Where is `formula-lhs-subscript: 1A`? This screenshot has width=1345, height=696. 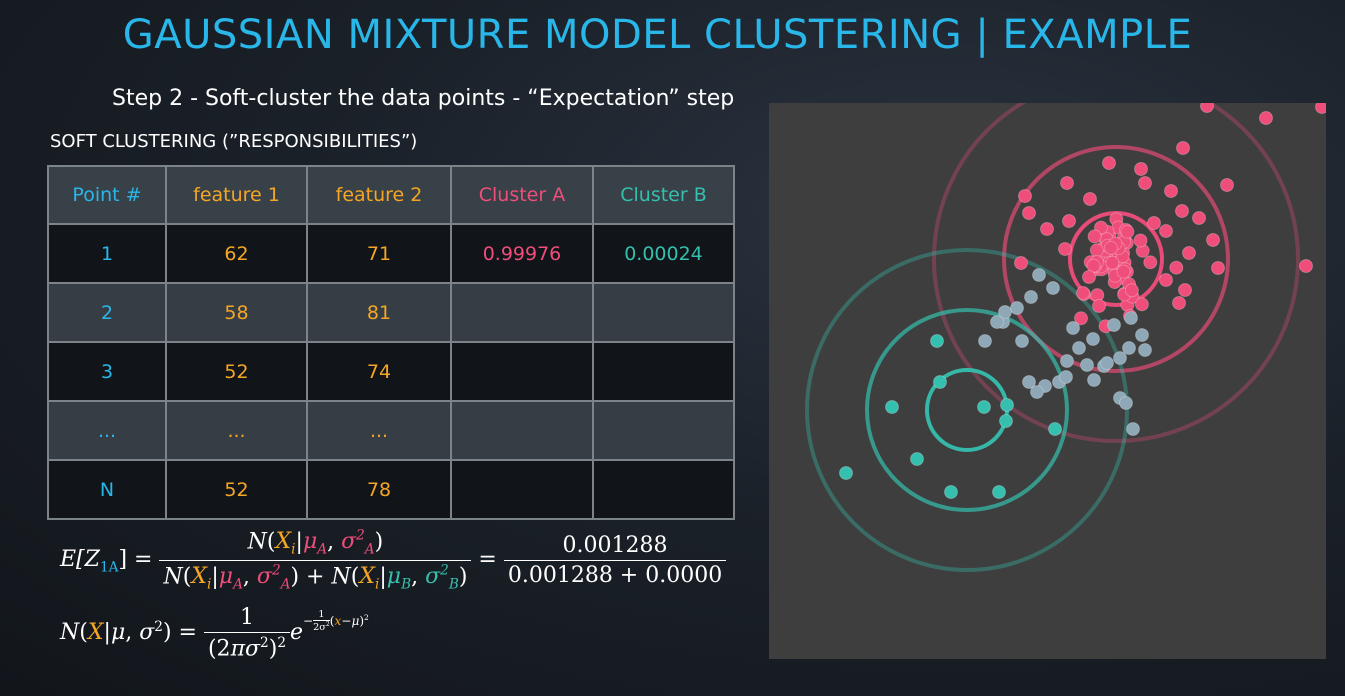 formula-lhs-subscript: 1A is located at coordinates (109, 567).